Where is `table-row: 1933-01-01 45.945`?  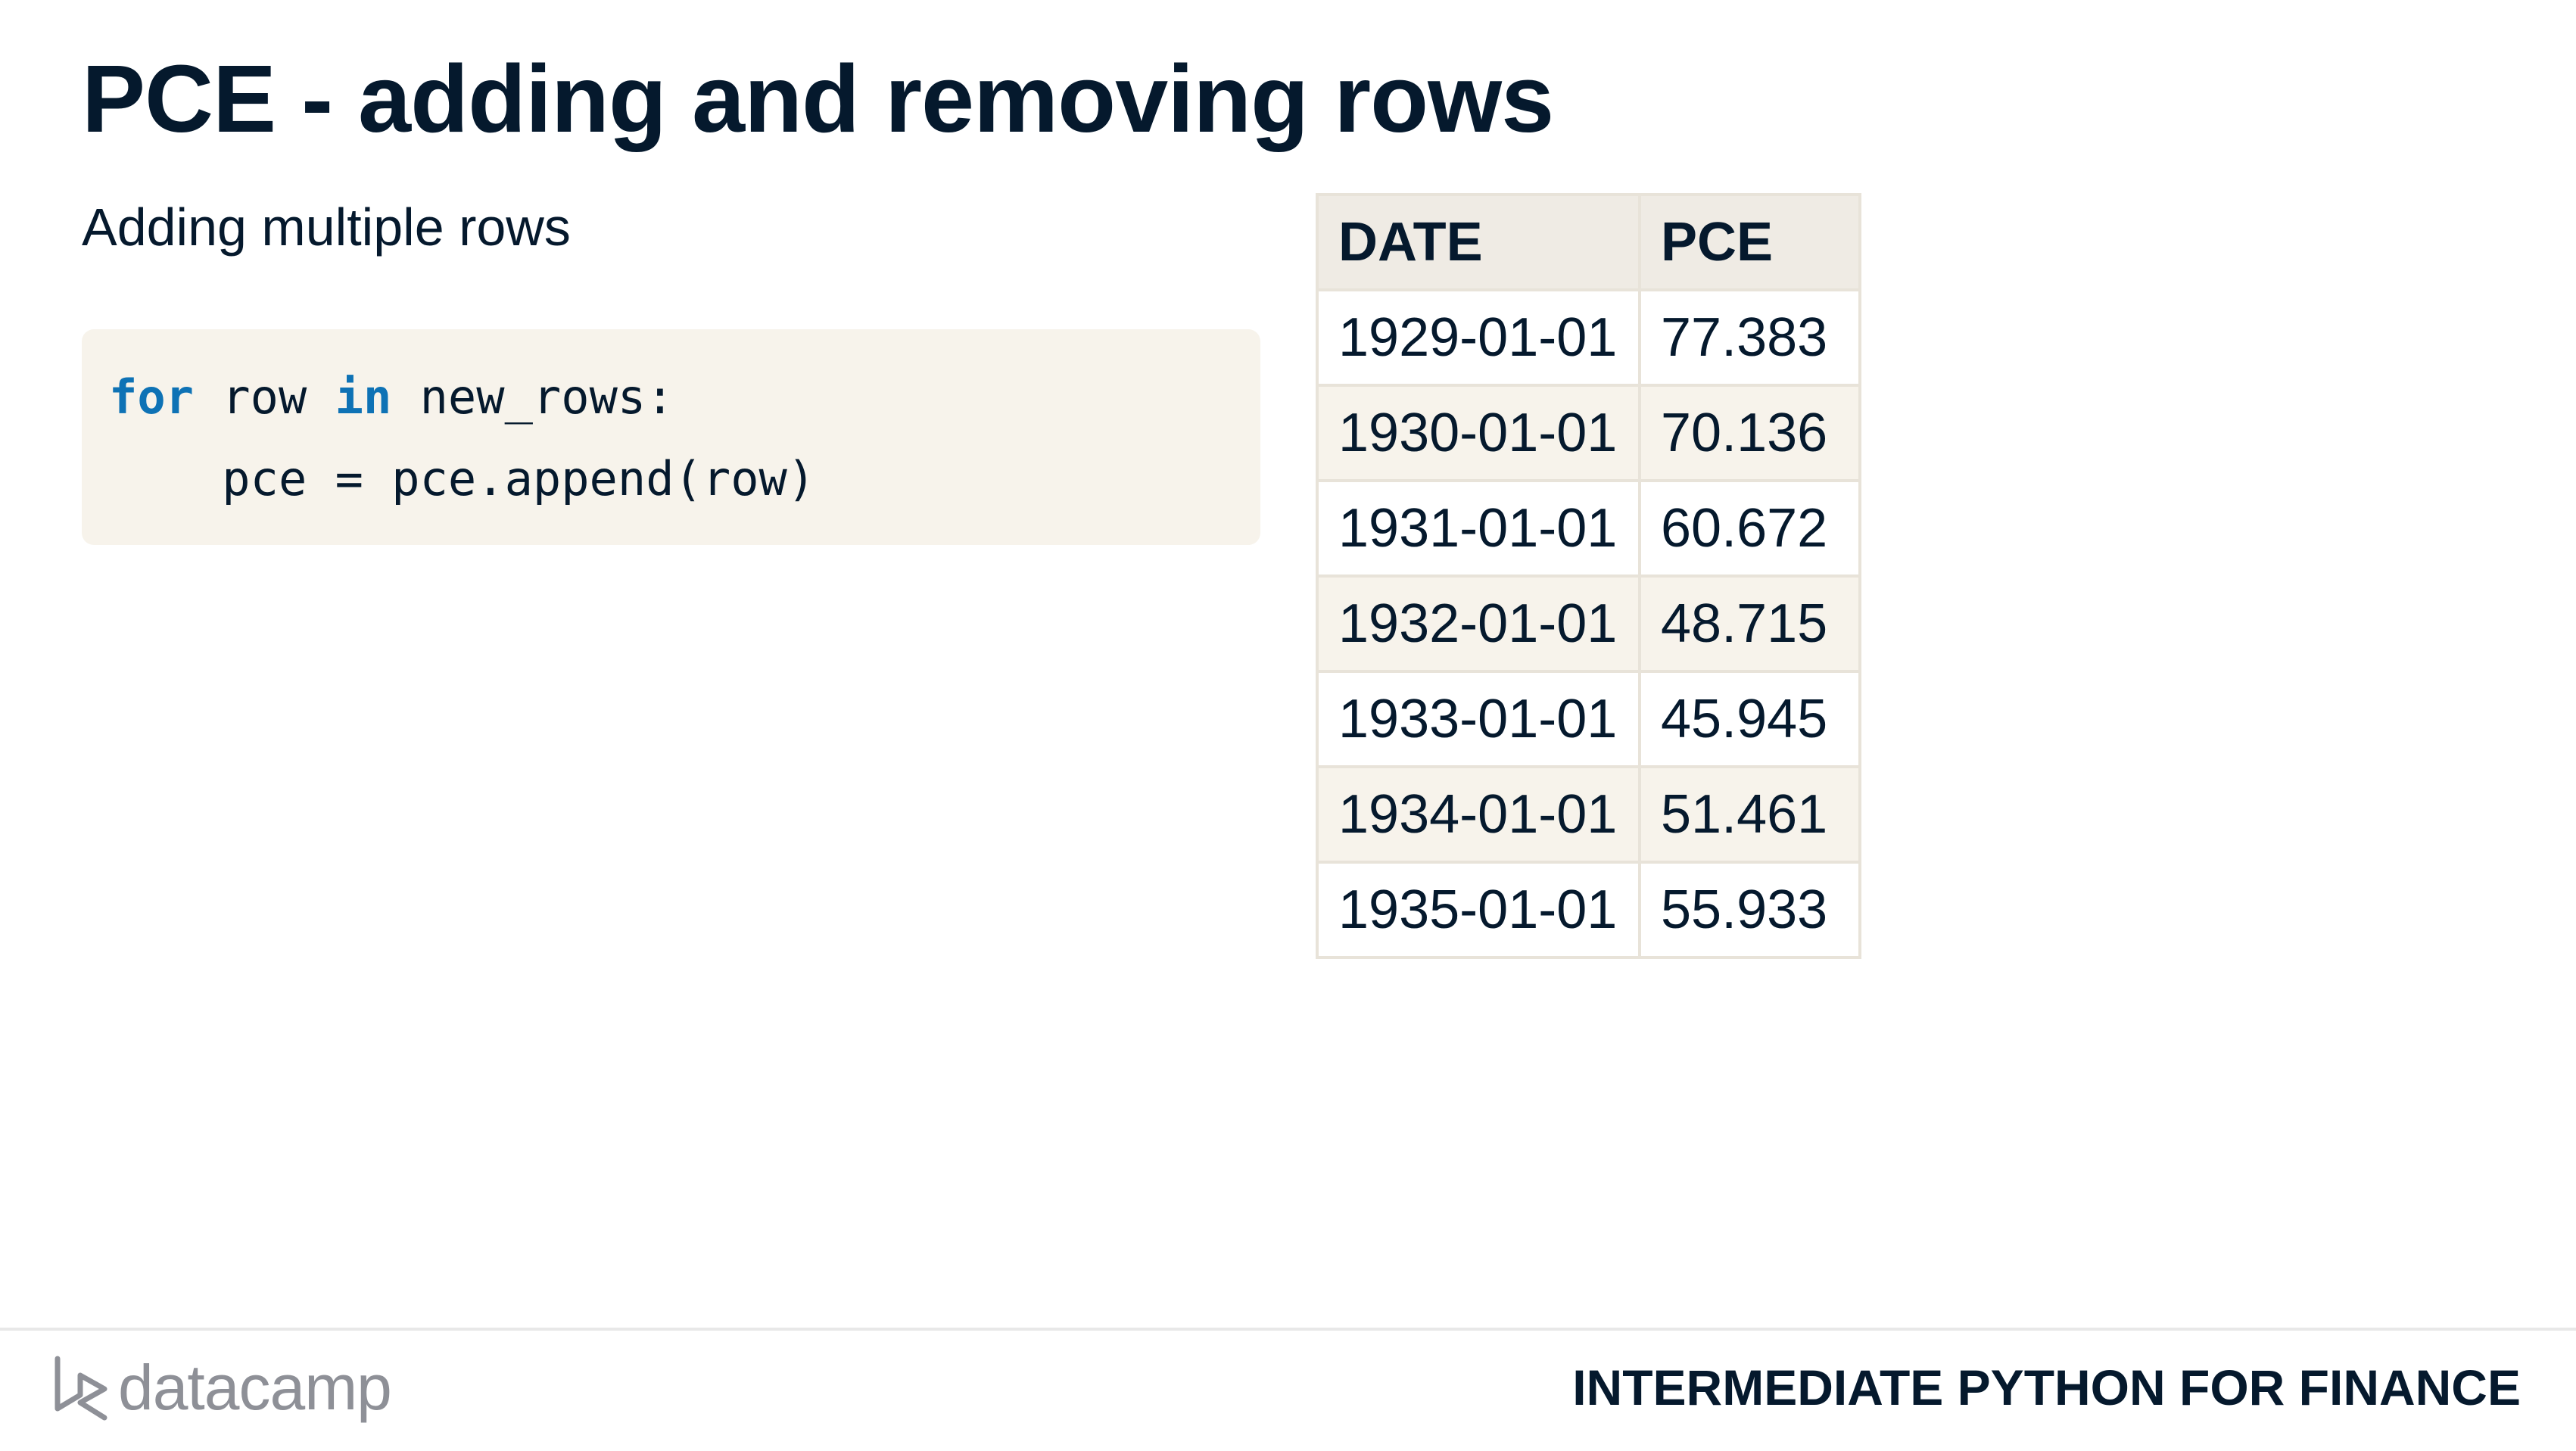 table-row: 1933-01-01 45.945 is located at coordinates (1588, 719).